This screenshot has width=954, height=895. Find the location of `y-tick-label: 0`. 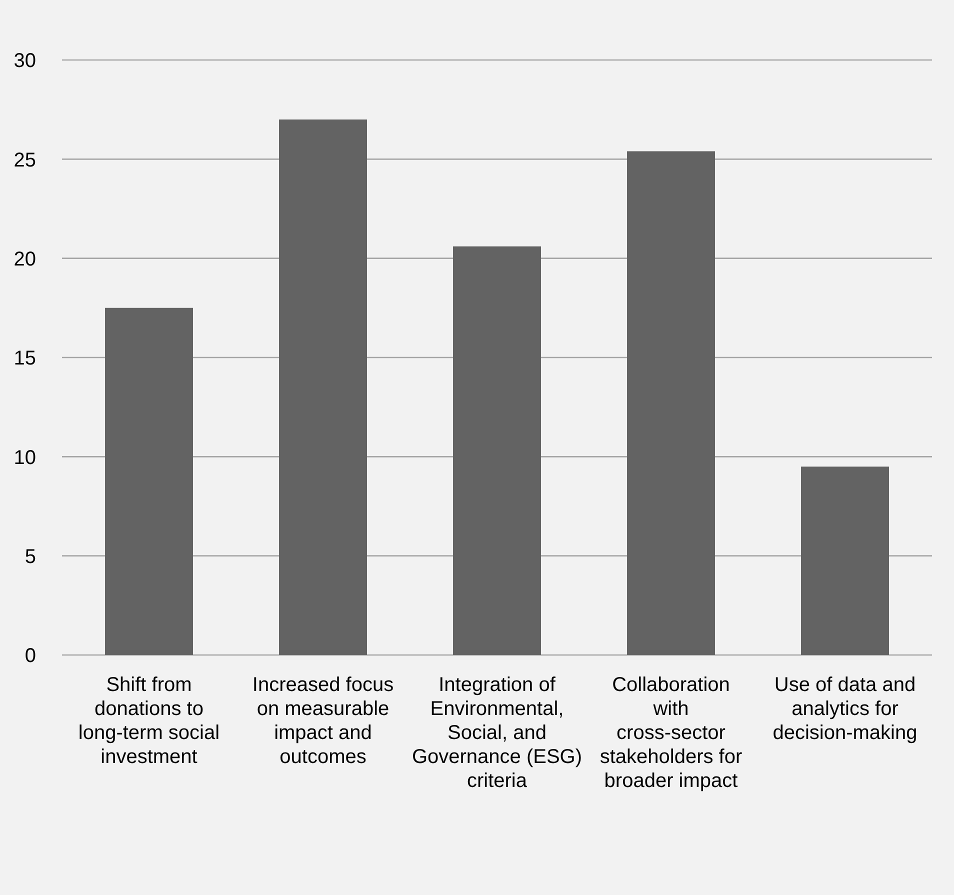

y-tick-label: 0 is located at coordinates (30, 656).